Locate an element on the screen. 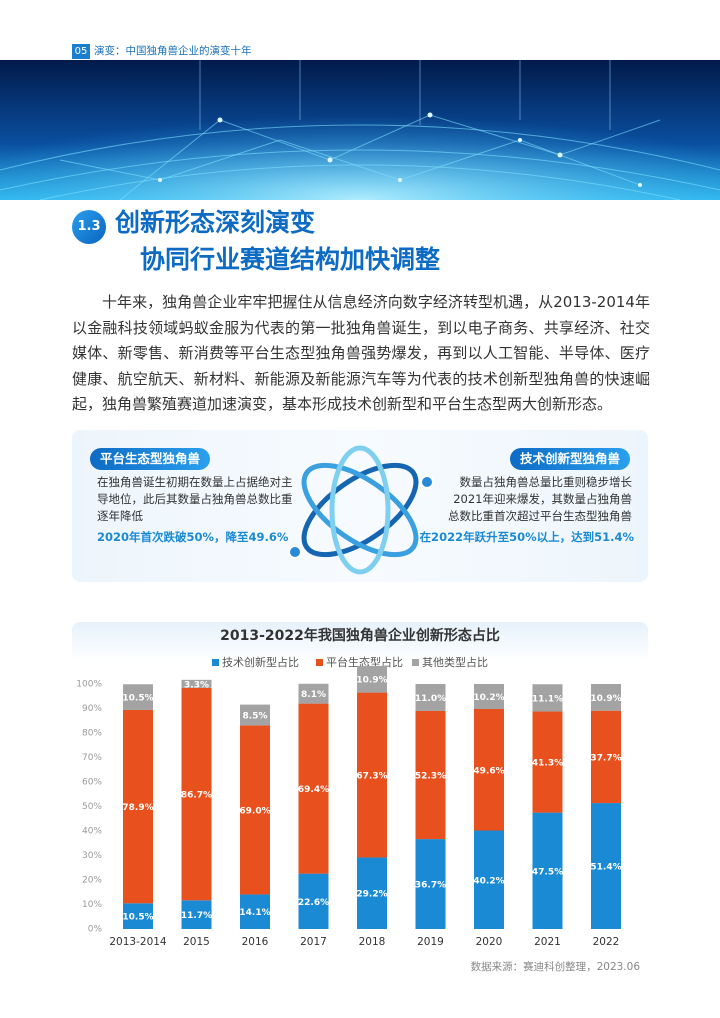 The image size is (720, 1018). x-tick-label: 2017 is located at coordinates (313, 942).